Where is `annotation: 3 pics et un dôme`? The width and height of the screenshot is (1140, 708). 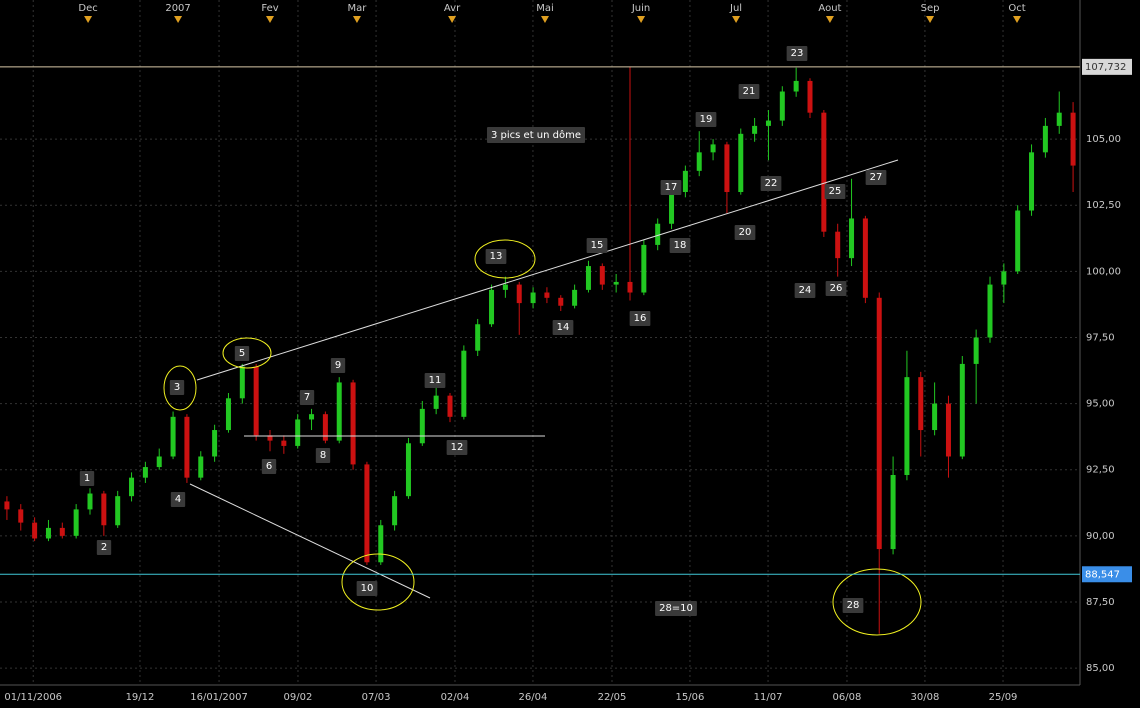
annotation: 3 pics et un dôme is located at coordinates (536, 135).